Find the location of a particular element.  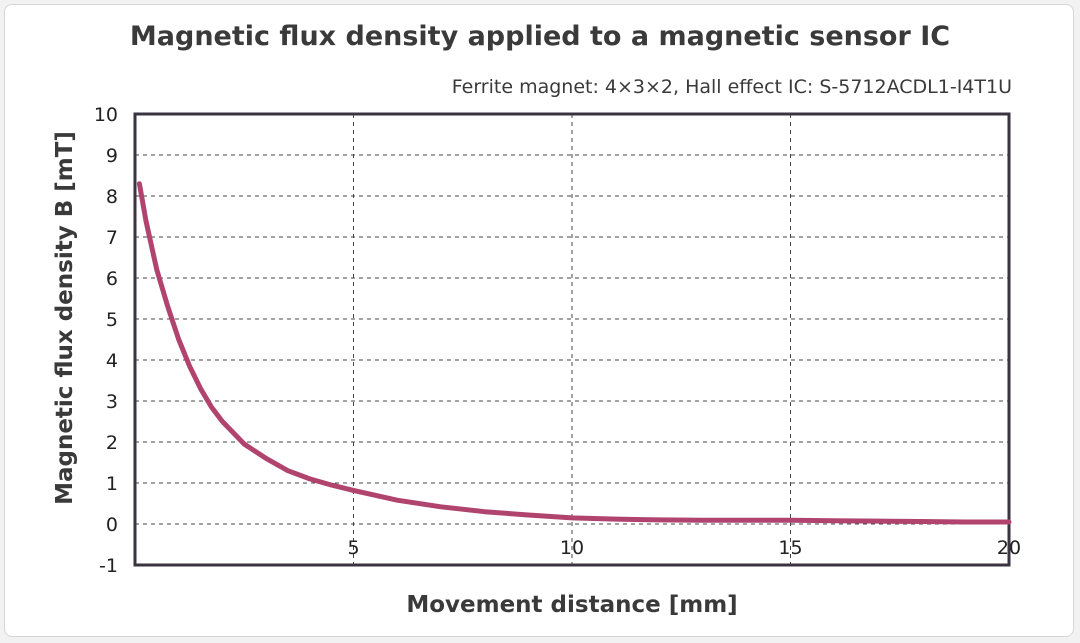

y-tick-label: 5 is located at coordinates (112, 320).